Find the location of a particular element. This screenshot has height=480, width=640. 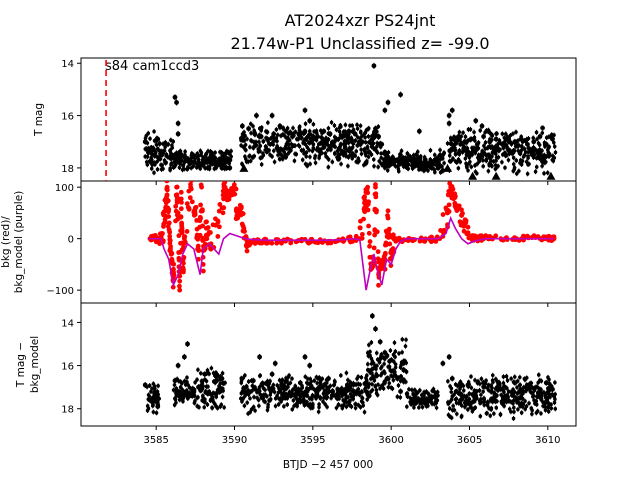

upper-limit-marker is located at coordinates (448, 167).